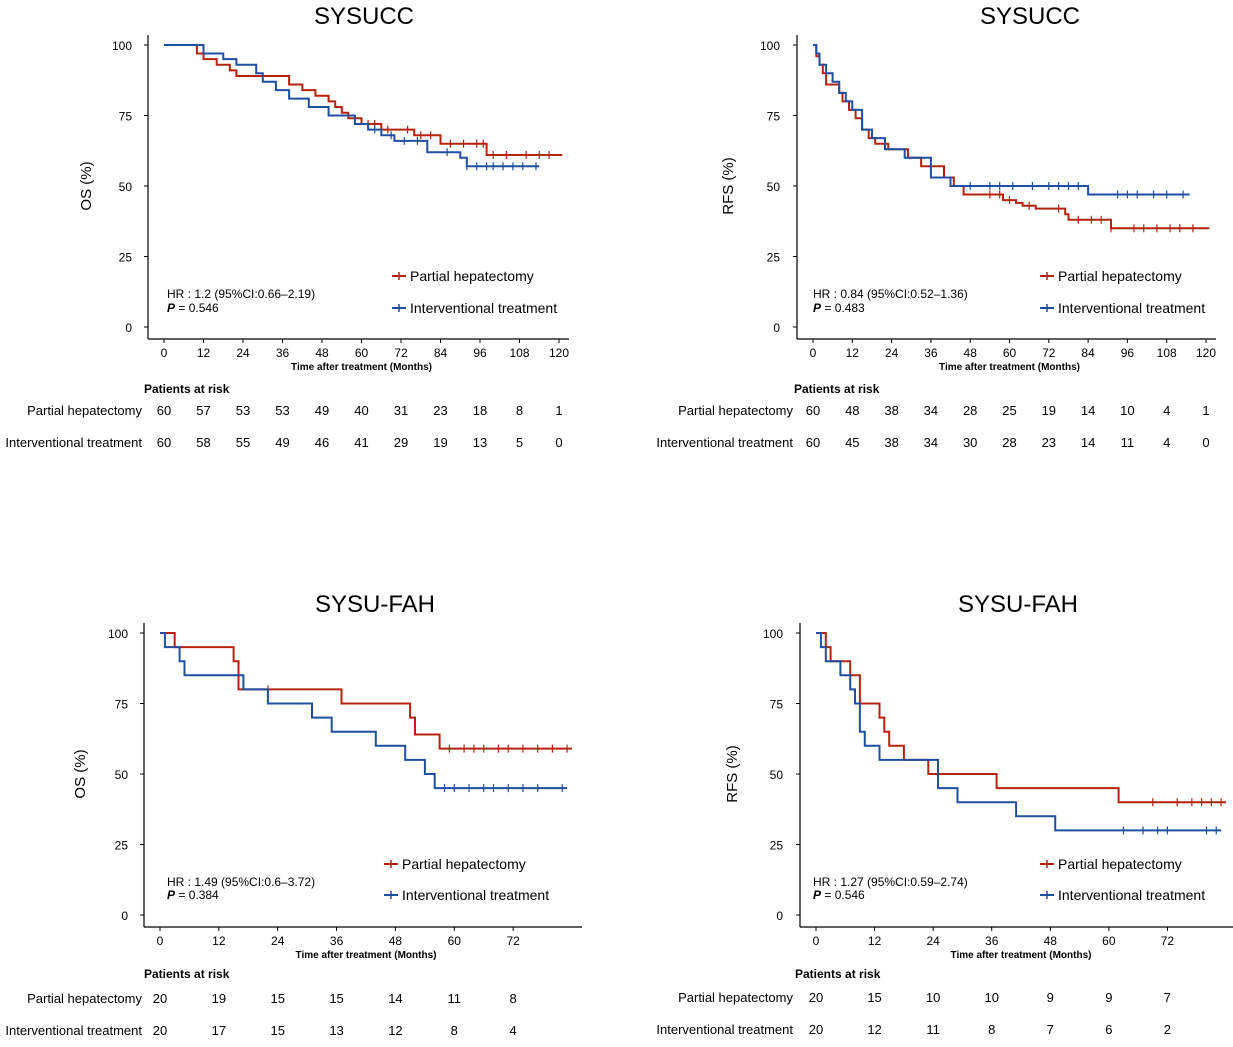  What do you see at coordinates (219, 1030) in the screenshot?
I see `risk-count: 17` at bounding box center [219, 1030].